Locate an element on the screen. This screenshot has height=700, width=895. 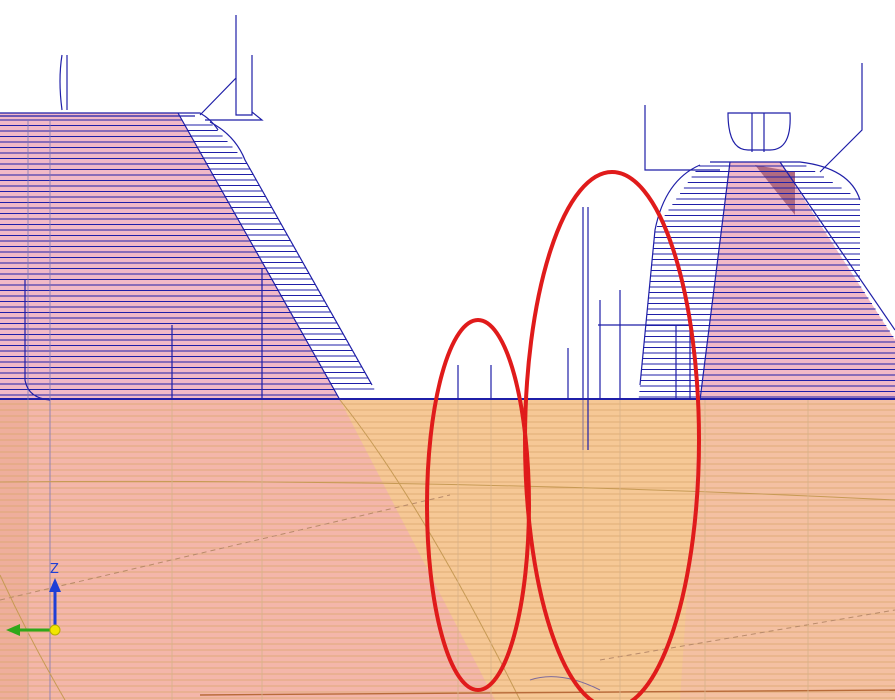
ground-arc-left is located at coordinates (33, 637).